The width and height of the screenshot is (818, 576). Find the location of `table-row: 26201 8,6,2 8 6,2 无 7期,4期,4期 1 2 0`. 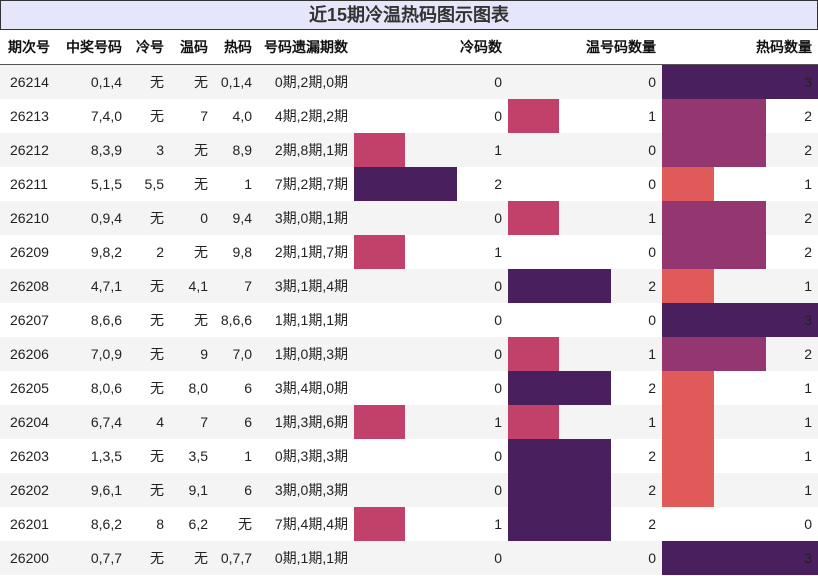

table-row: 26201 8,6,2 8 6,2 无 7期,4期,4期 1 2 0 is located at coordinates (409, 524).